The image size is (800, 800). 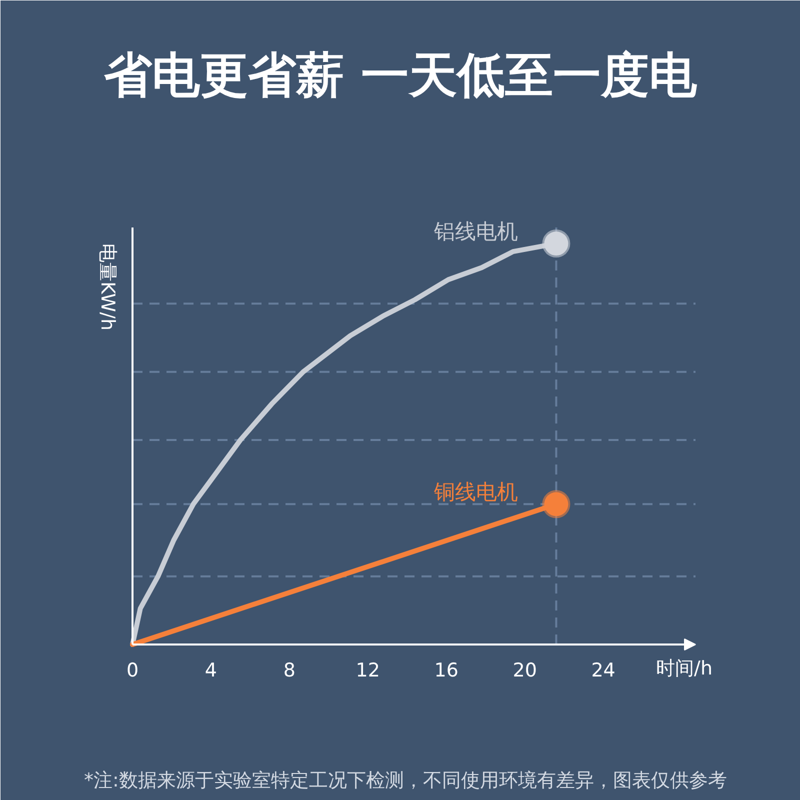 I want to click on x-axis-title: 时间/h, so click(x=684, y=669).